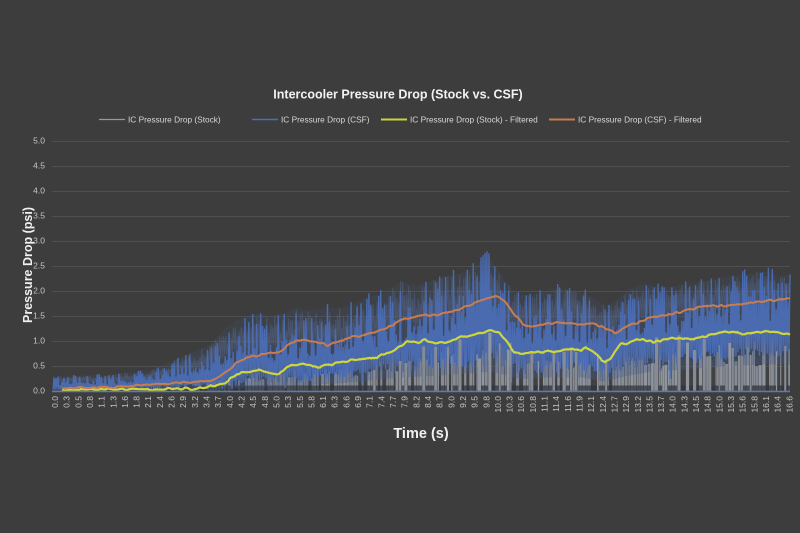 Image resolution: width=800 pixels, height=533 pixels. I want to click on svg-text: 7.9, so click(405, 402).